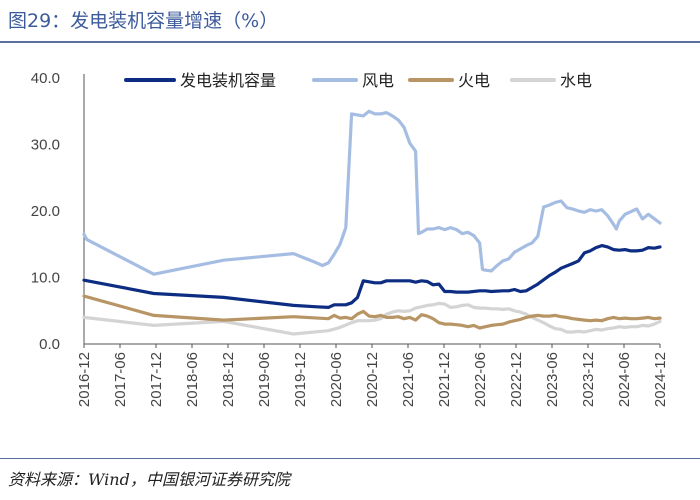  Describe the element at coordinates (45, 145) in the screenshot. I see `y-tick-label: 30.0` at that location.